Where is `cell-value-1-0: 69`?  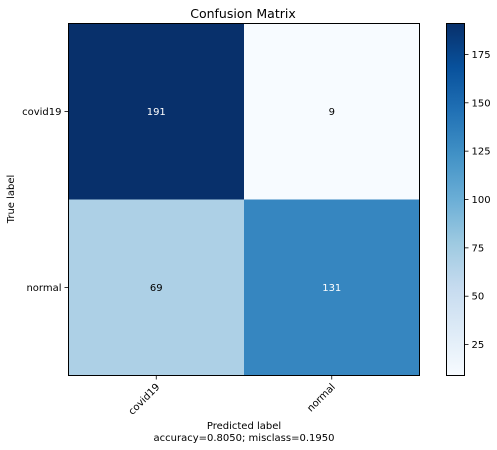 cell-value-1-0: 69 is located at coordinates (156, 288).